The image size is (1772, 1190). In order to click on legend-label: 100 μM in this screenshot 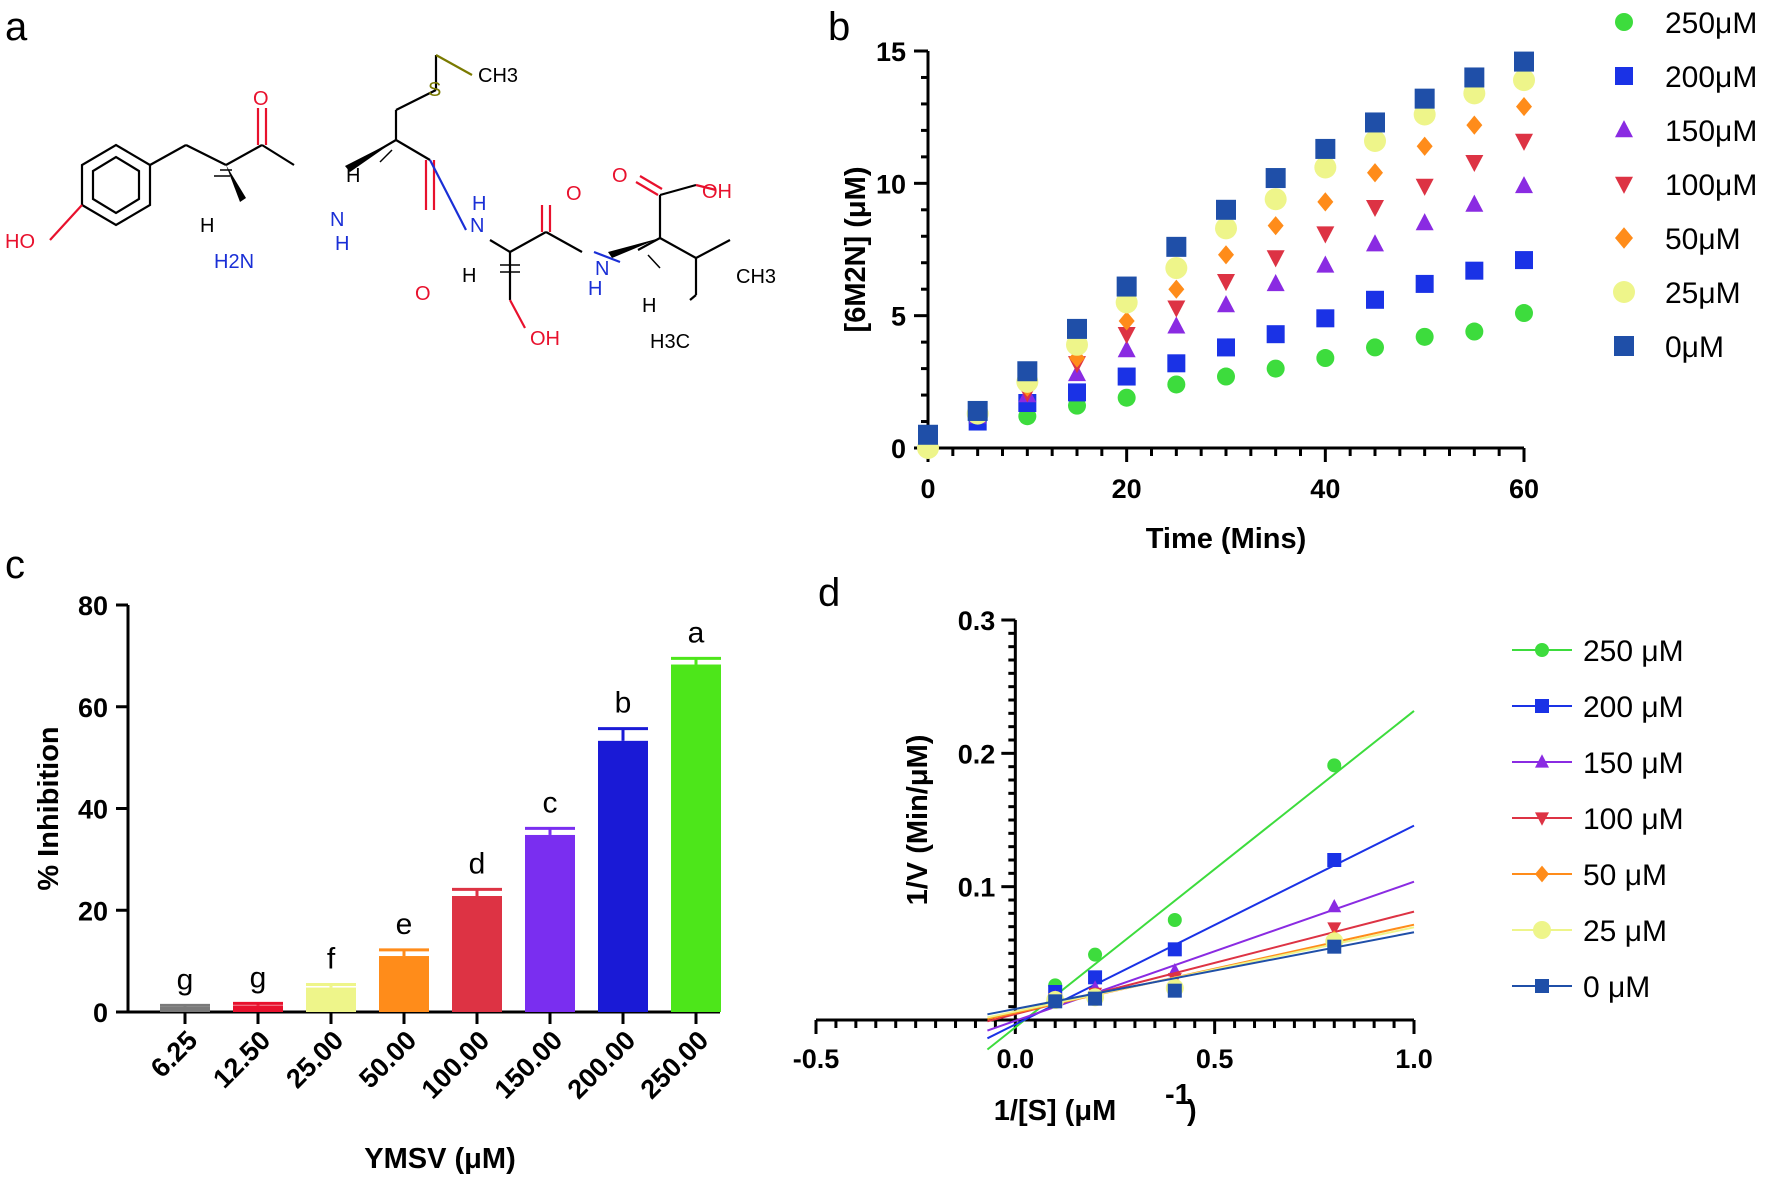, I will do `click(1633, 819)`.